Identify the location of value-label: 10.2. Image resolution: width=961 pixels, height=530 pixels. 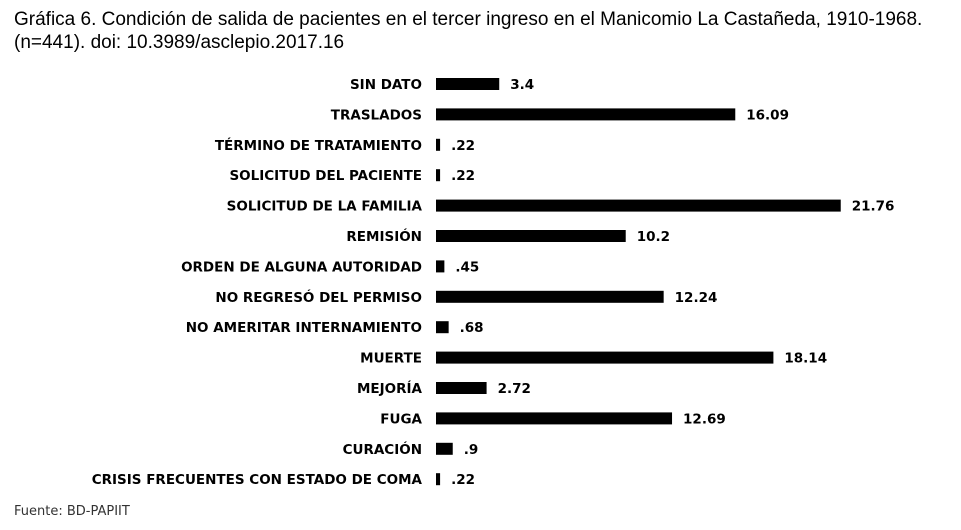
(653, 237).